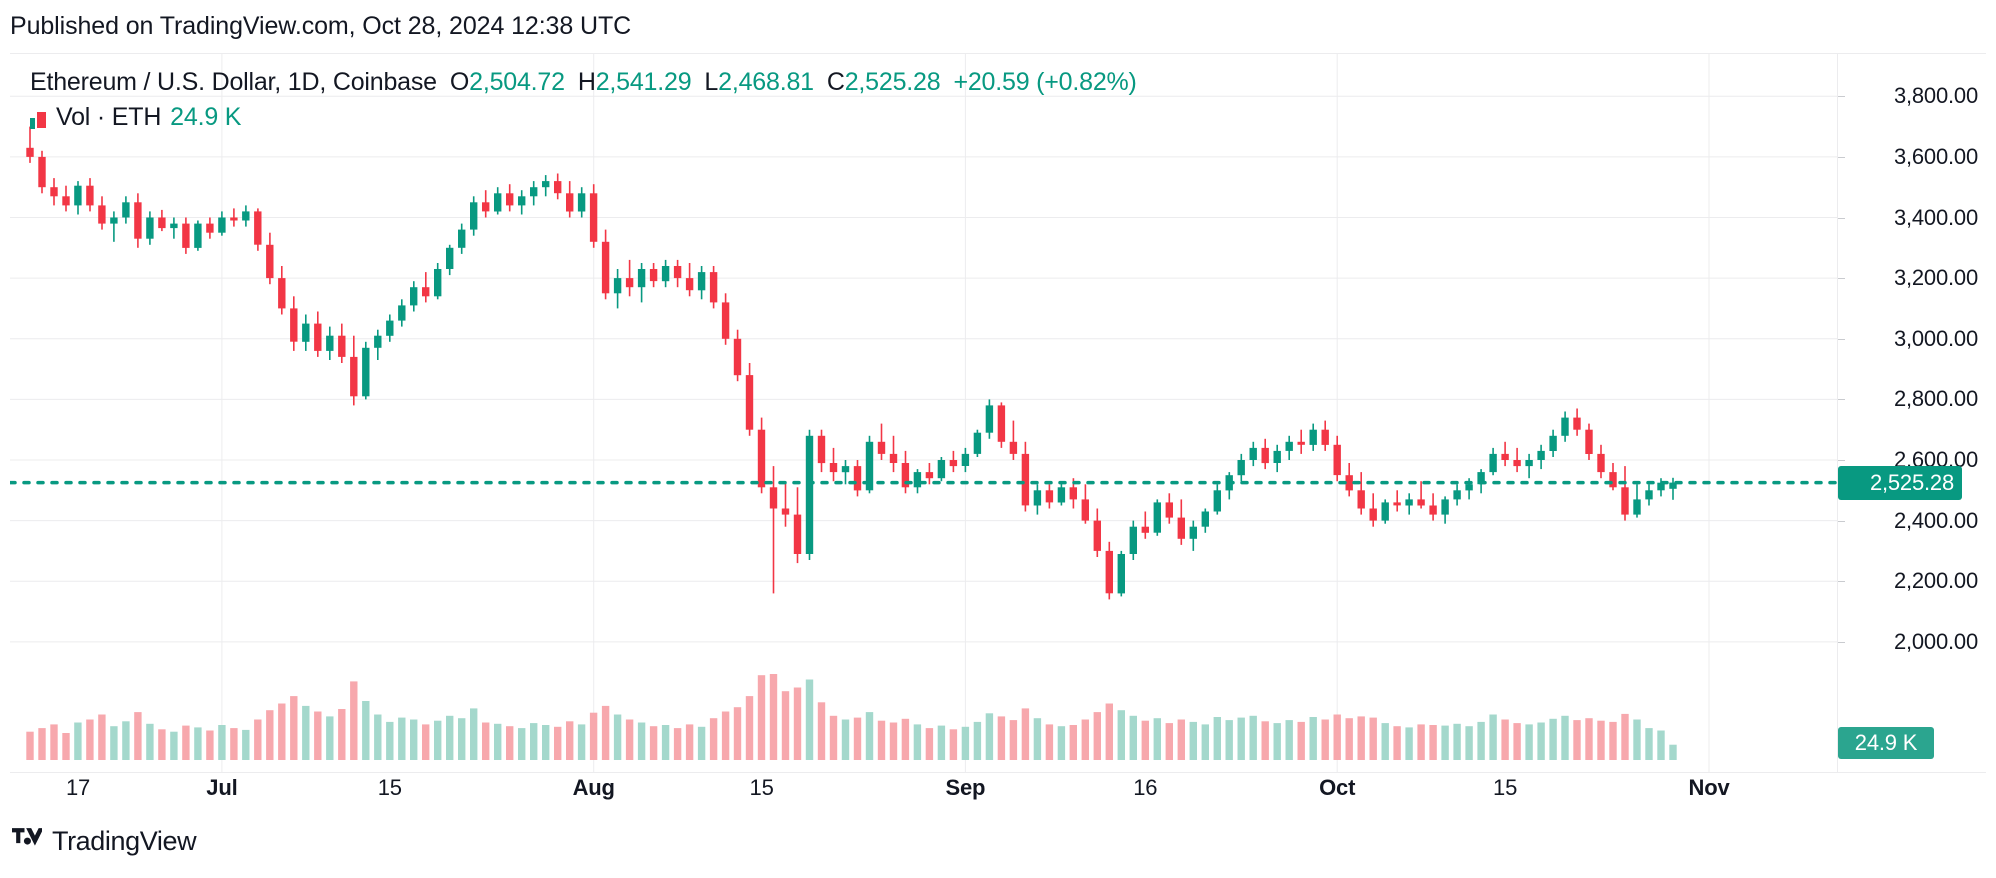 Image resolution: width=1996 pixels, height=878 pixels. I want to click on last-price-badge: 2,525.28, so click(1900, 482).